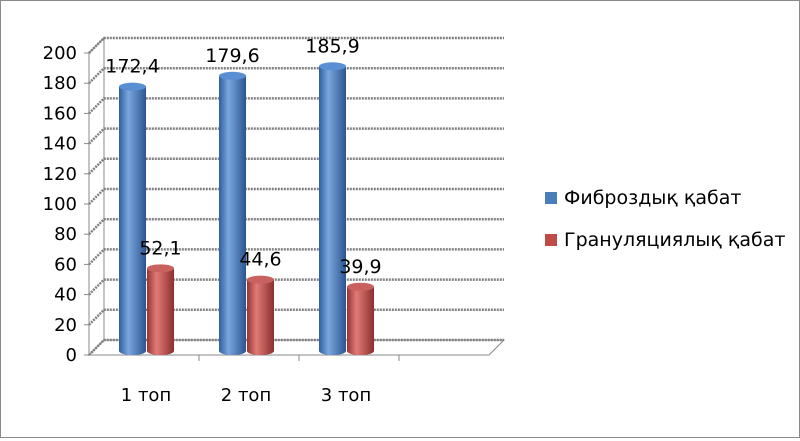 Image resolution: width=800 pixels, height=441 pixels. I want to click on y-tick-label: 140, so click(60, 144).